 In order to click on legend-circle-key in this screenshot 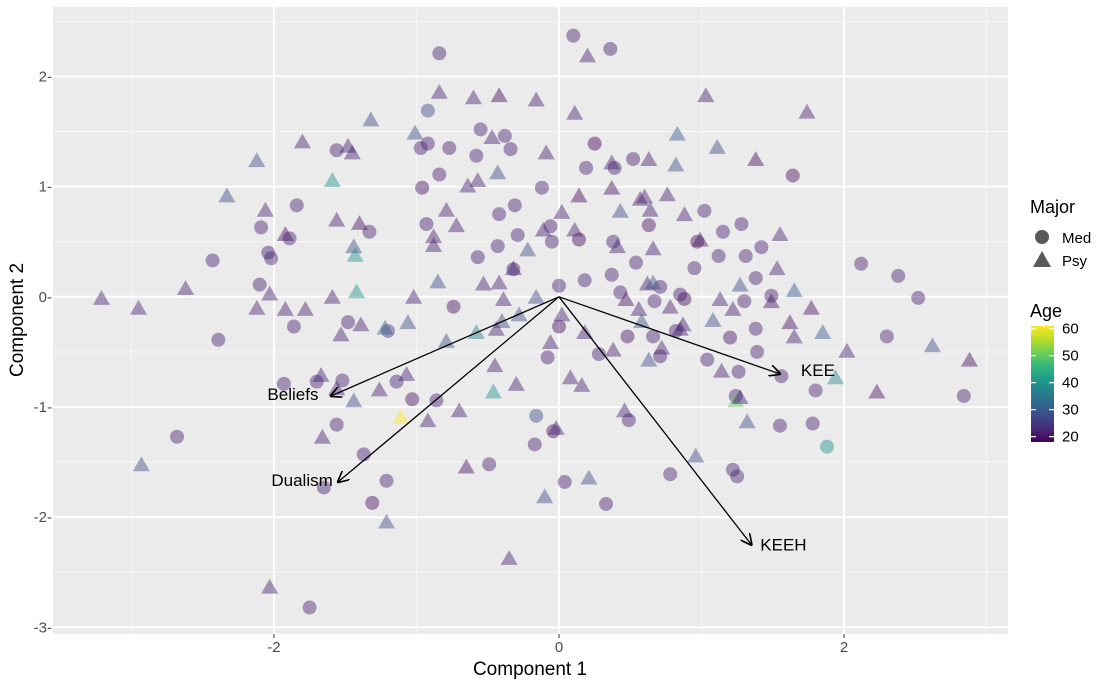, I will do `click(1042, 237)`.